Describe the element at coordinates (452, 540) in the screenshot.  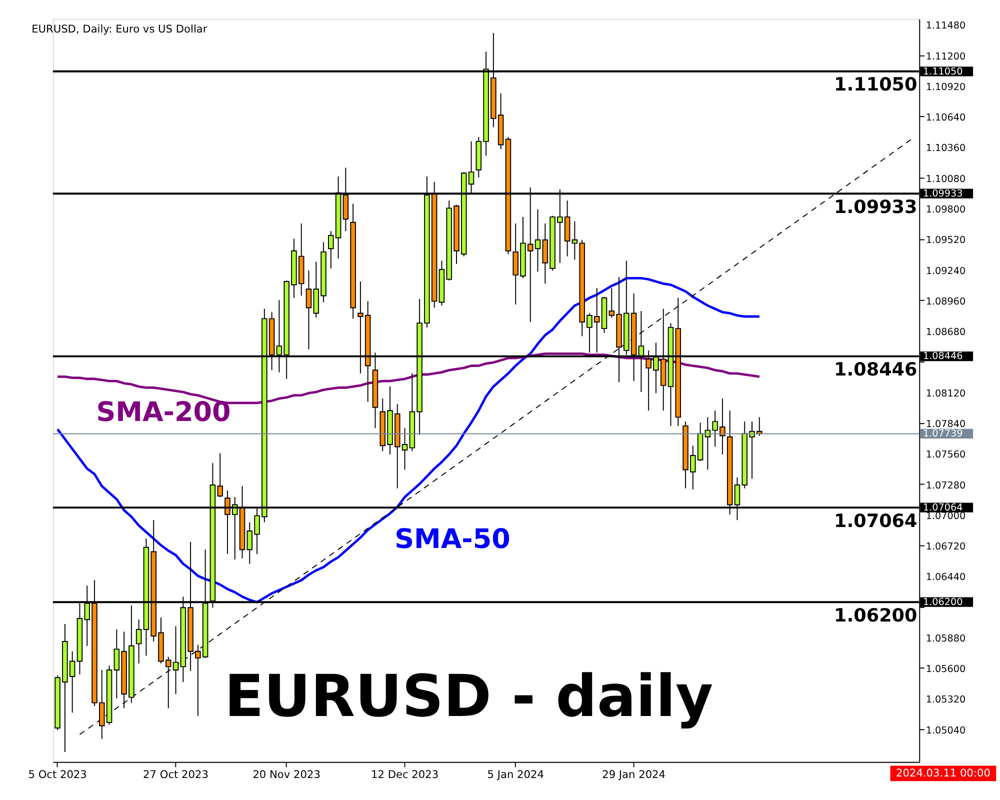
I see `series-label: SMA-50` at that location.